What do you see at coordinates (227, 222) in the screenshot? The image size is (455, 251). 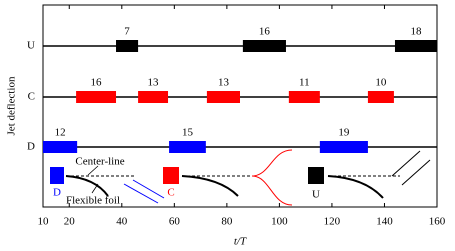 I see `x-tick-label: 80` at bounding box center [227, 222].